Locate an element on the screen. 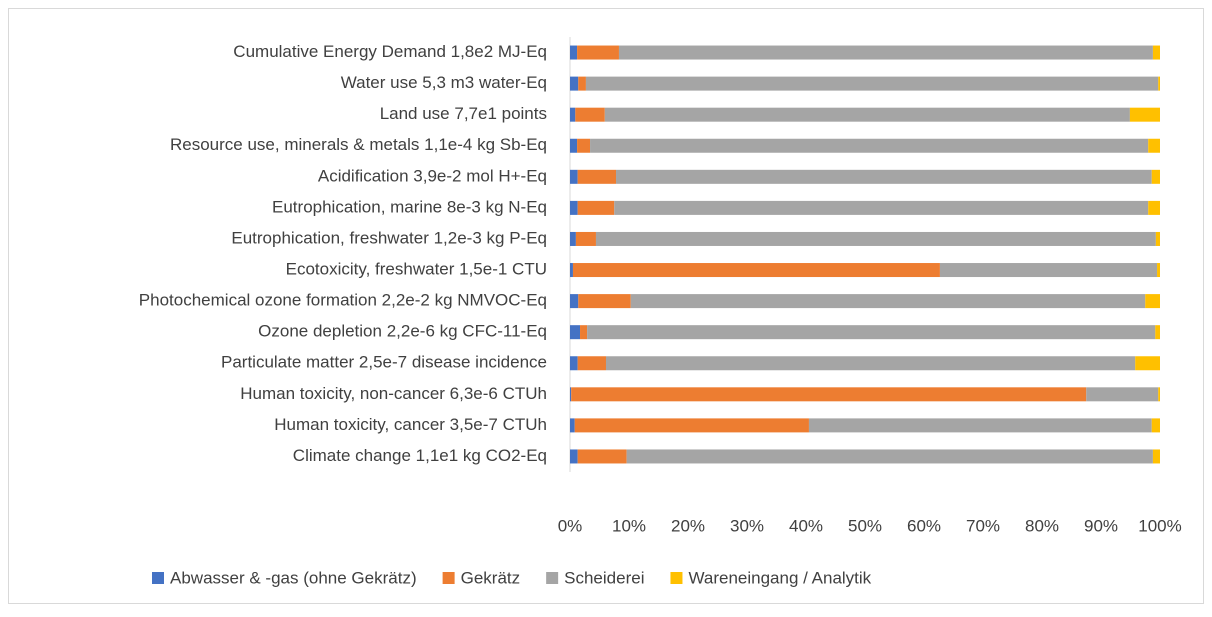  y-tick-label: Human toxicity, non-cancer 6,3e-6 CTUh is located at coordinates (393, 393).